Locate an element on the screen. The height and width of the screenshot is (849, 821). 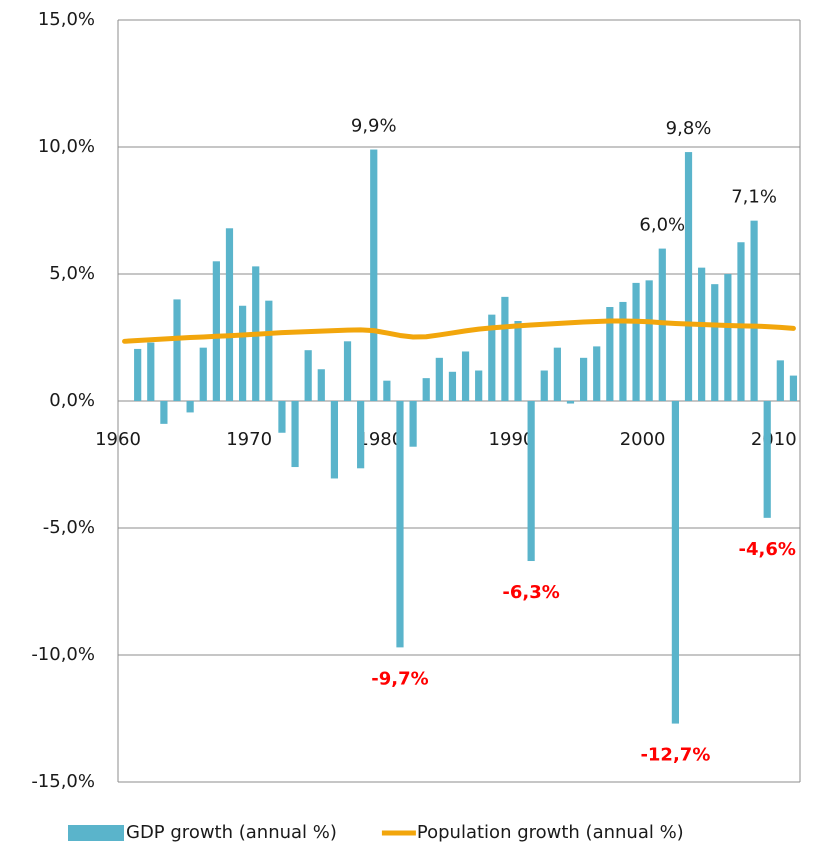
legend-label: GDP growth (annual %) is located at coordinates (231, 832).